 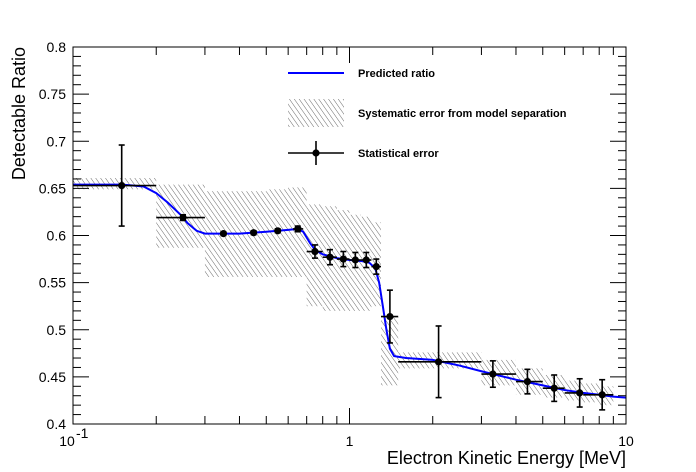 I want to click on y-tick-label: 0.7, so click(x=57, y=141).